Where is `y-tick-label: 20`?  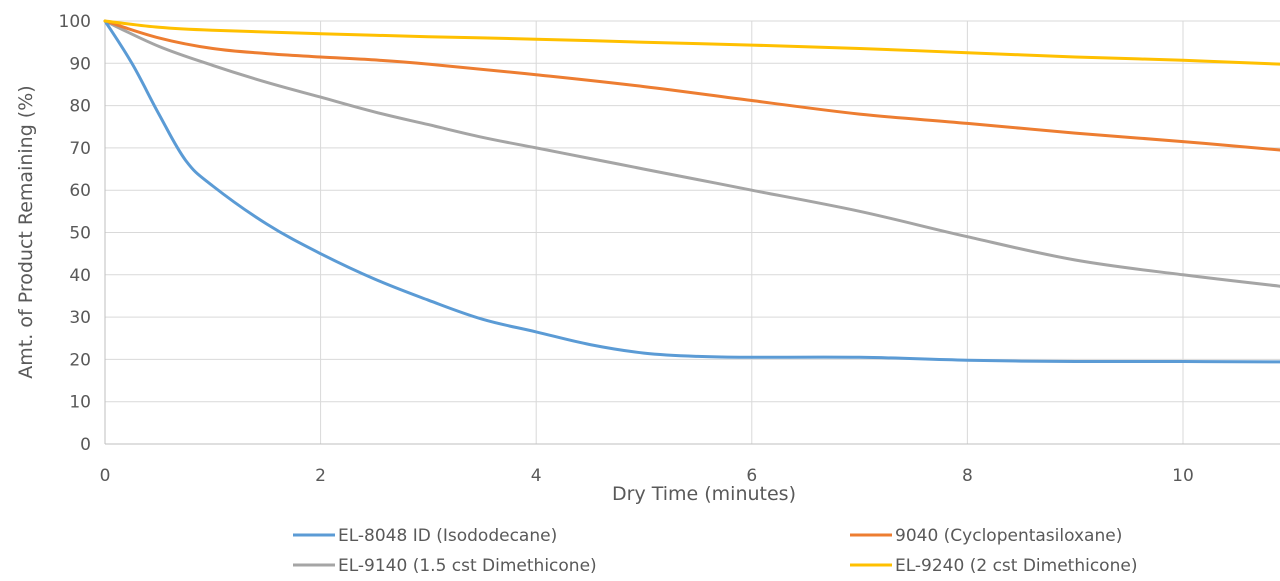 y-tick-label: 20 is located at coordinates (80, 360).